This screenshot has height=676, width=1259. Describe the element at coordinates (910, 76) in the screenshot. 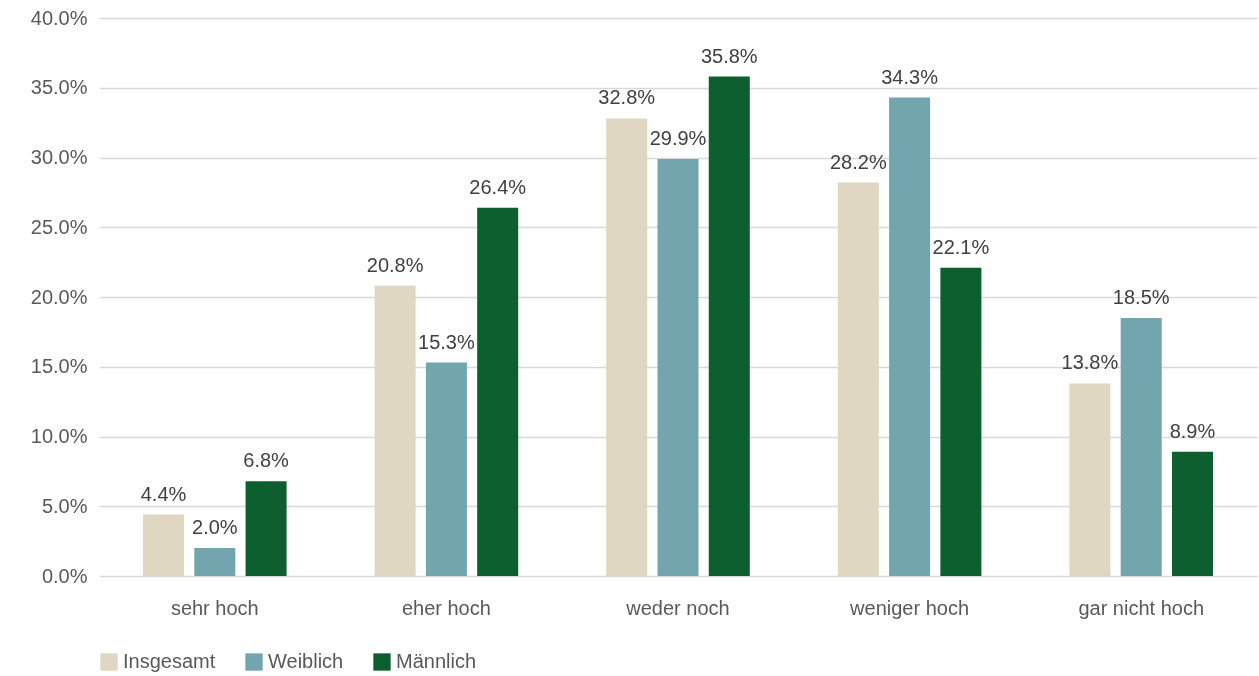

I see `data-label: 34.3%` at that location.